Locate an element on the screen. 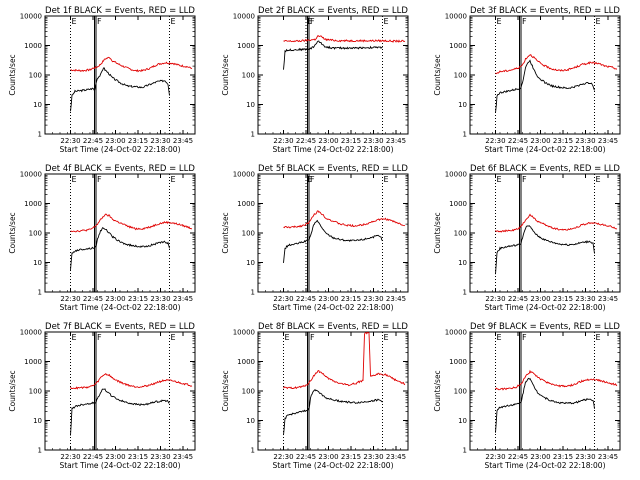  panel-title: Det 6f BLACK = Events, RED = LLD is located at coordinates (545, 169).